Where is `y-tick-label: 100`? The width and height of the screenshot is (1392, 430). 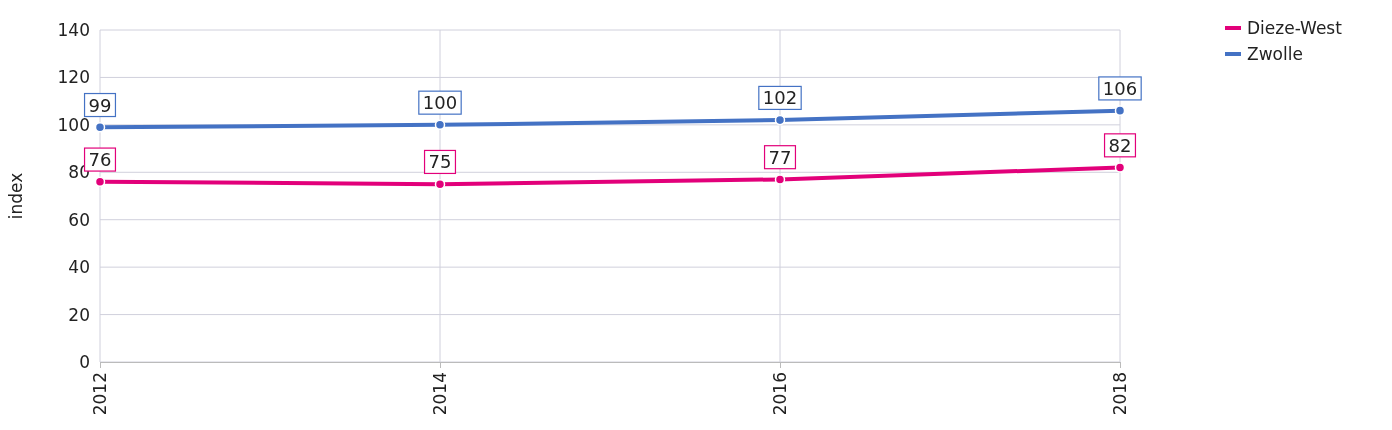
y-tick-label: 100 is located at coordinates (73, 124).